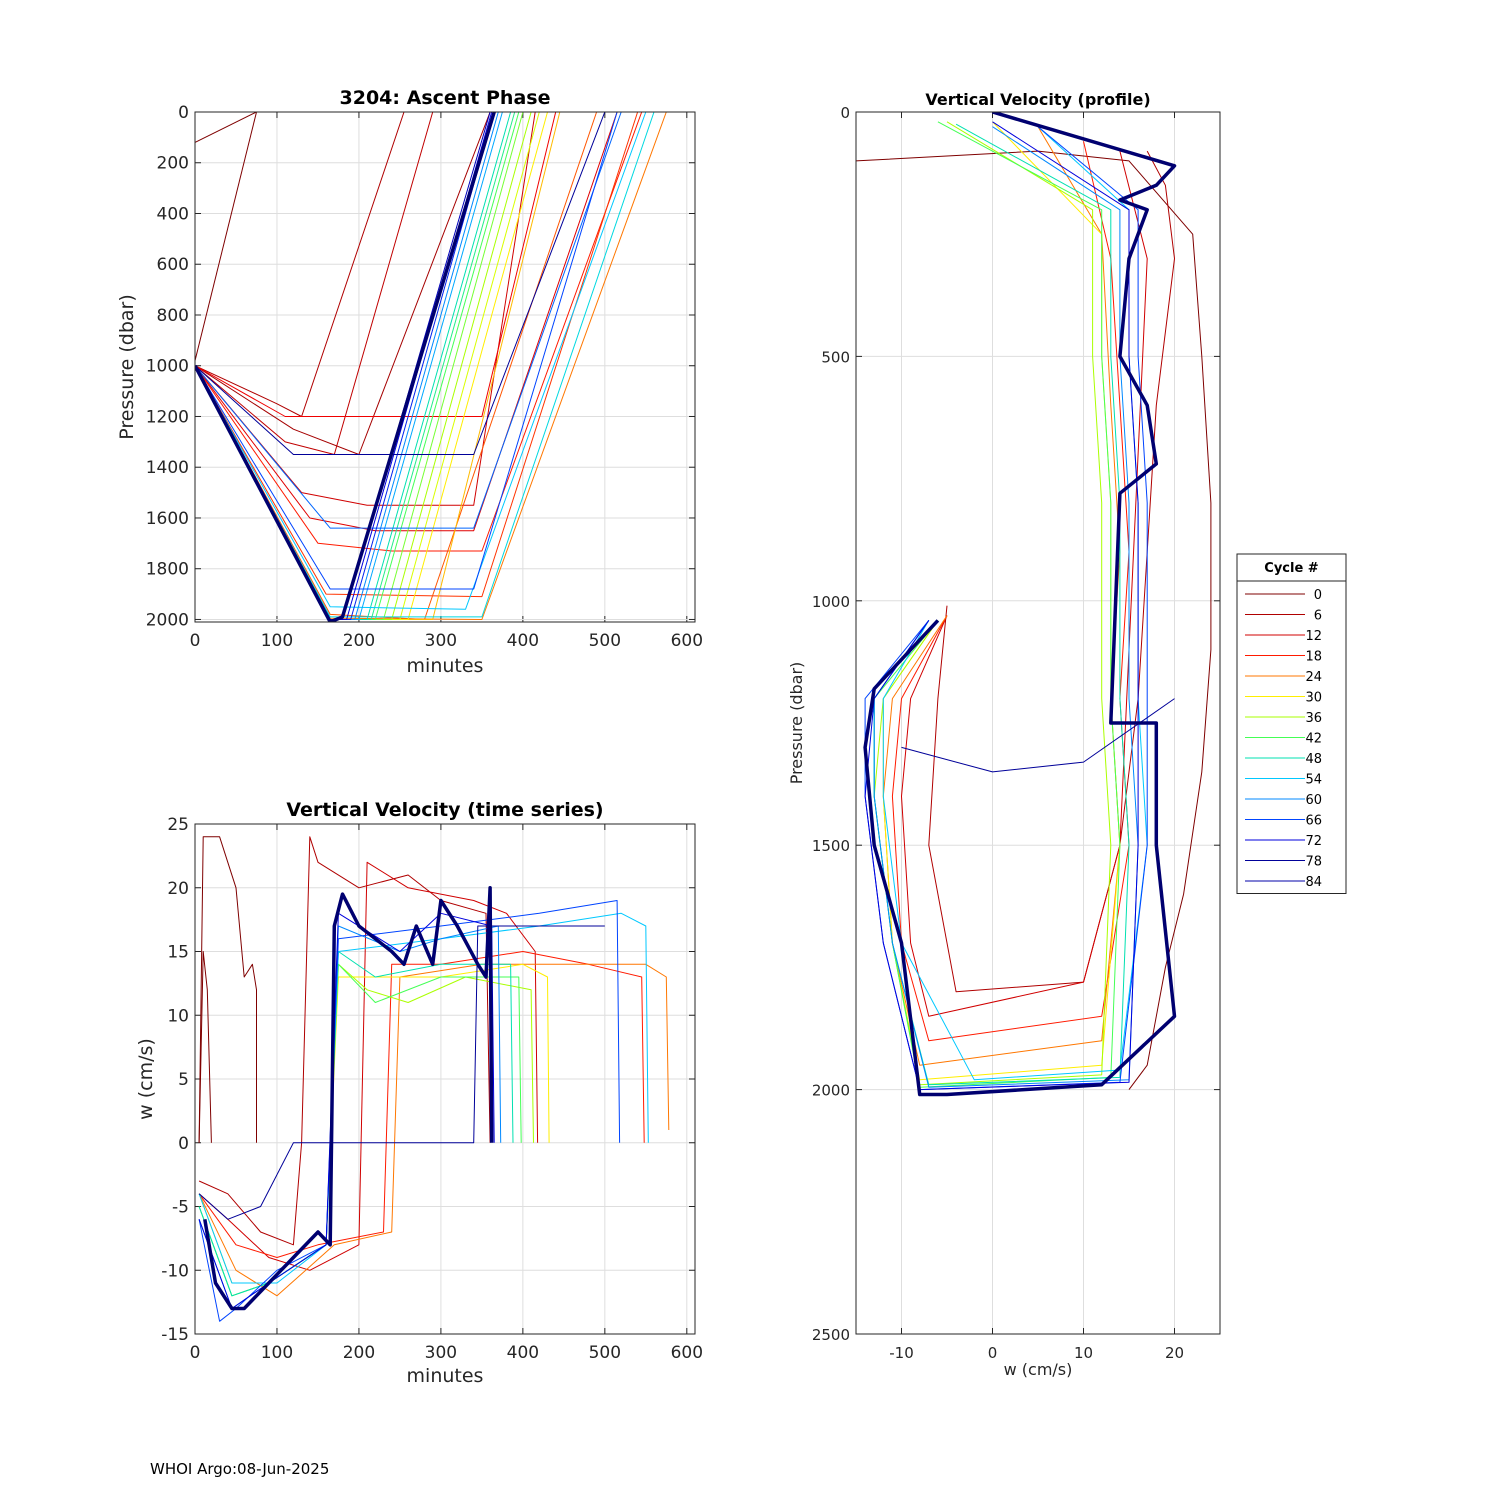 The image size is (1500, 1500). I want to click on legend-entry-label: 66, so click(1313, 821).